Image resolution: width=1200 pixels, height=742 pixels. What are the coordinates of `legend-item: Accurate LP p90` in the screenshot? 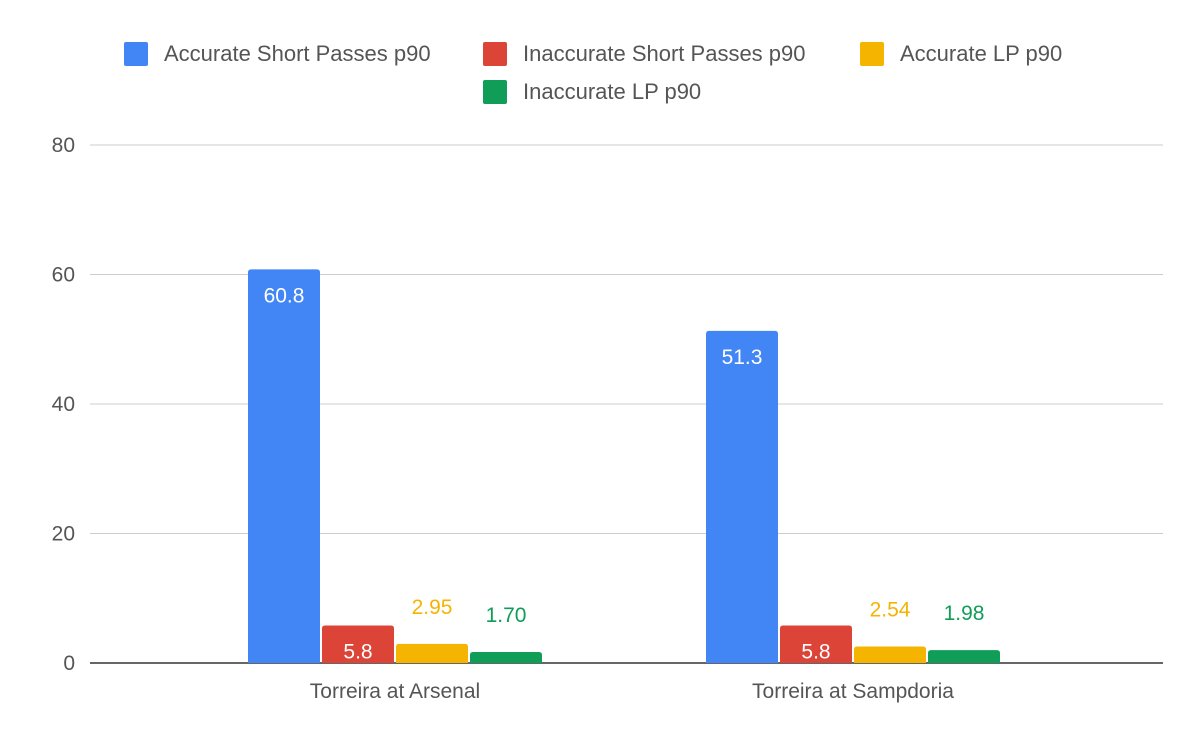 It's located at (961, 53).